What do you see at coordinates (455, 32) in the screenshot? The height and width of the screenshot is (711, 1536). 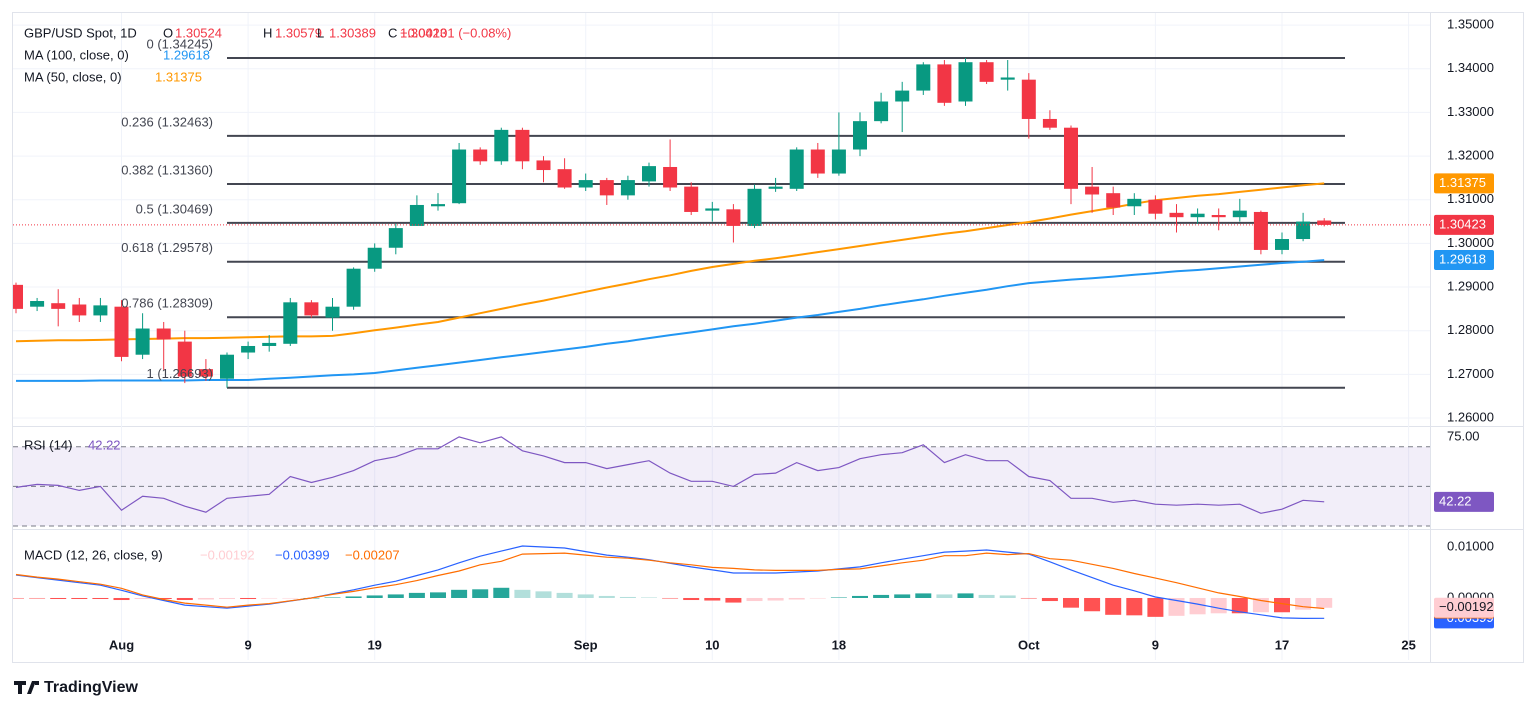 I see `change: −0.00101 (−0.08%)` at bounding box center [455, 32].